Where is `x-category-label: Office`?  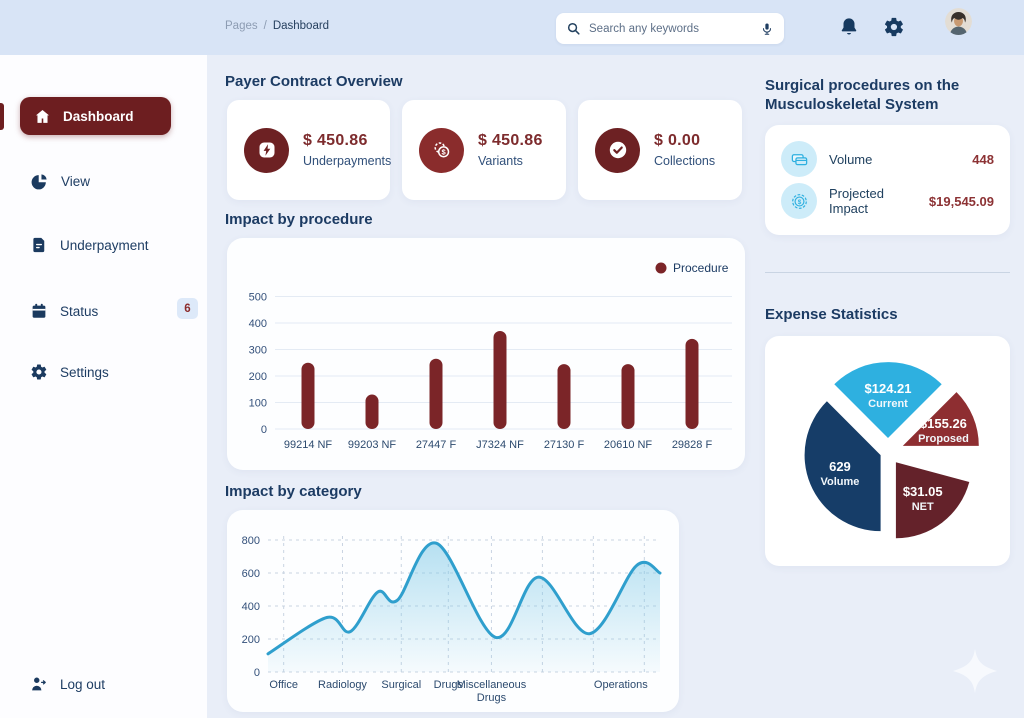 x-category-label: Office is located at coordinates (283, 685).